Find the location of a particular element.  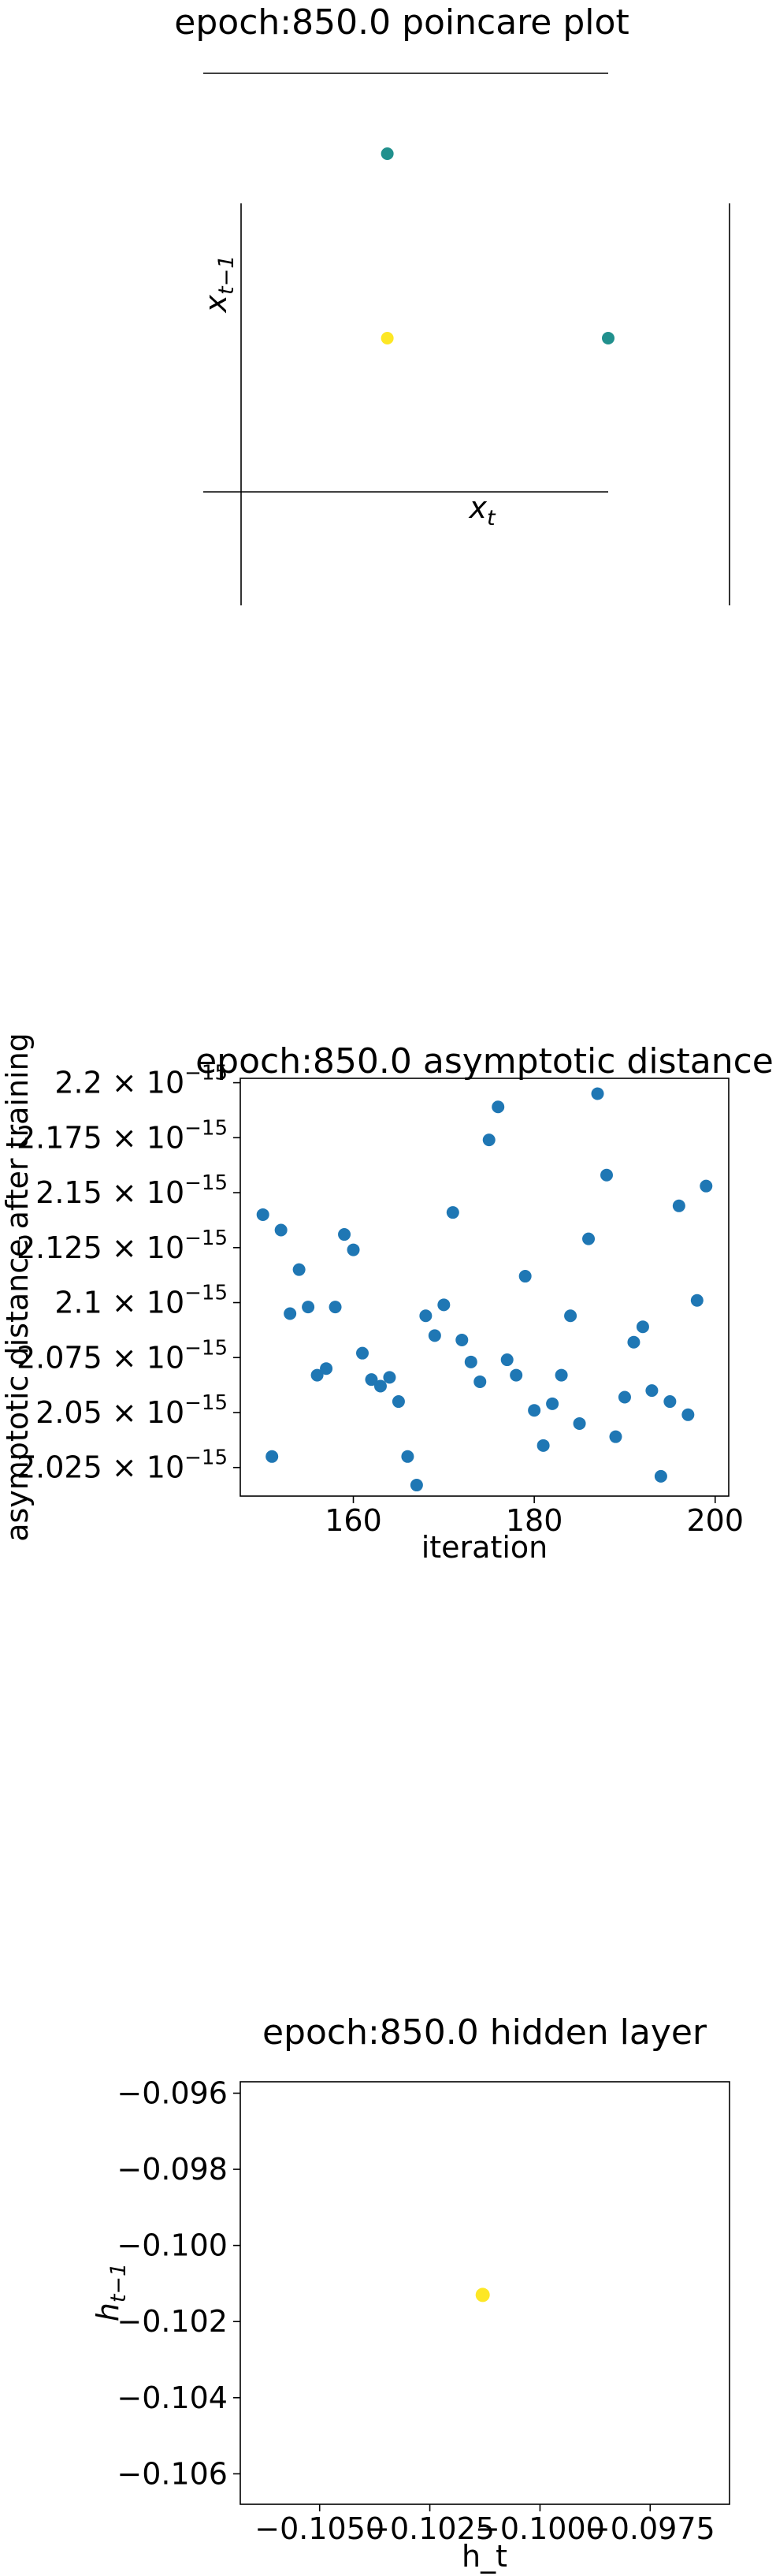

y-tick-label: 2.05 × 10⁻¹⁵ is located at coordinates (131, 1410).